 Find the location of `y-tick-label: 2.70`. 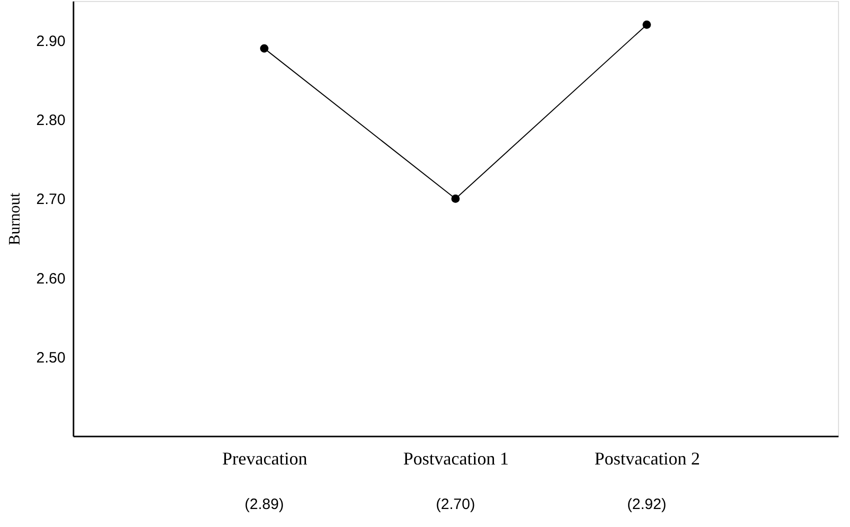

y-tick-label: 2.70 is located at coordinates (51, 199).